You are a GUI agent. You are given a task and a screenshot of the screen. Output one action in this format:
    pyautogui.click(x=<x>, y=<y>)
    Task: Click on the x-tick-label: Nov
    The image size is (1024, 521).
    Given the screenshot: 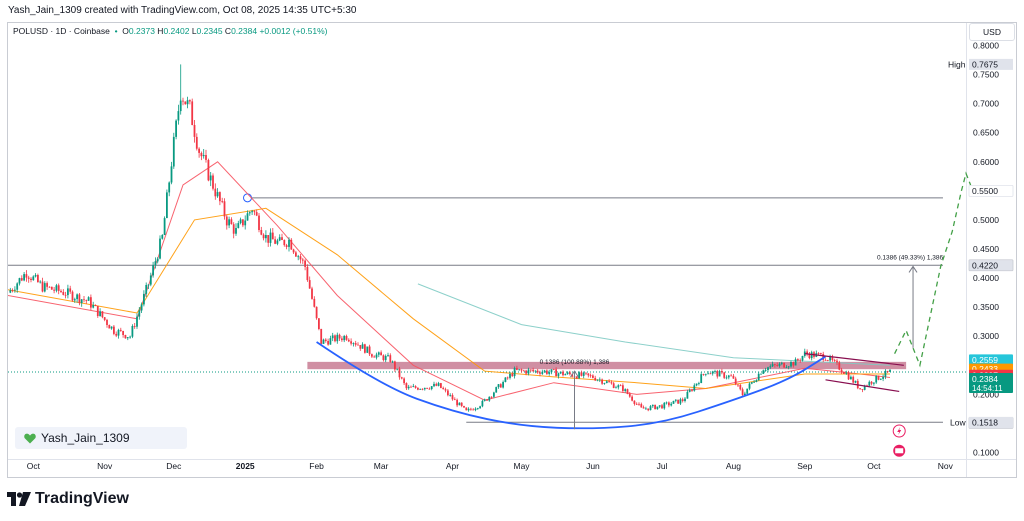 What is the action you would take?
    pyautogui.click(x=105, y=466)
    